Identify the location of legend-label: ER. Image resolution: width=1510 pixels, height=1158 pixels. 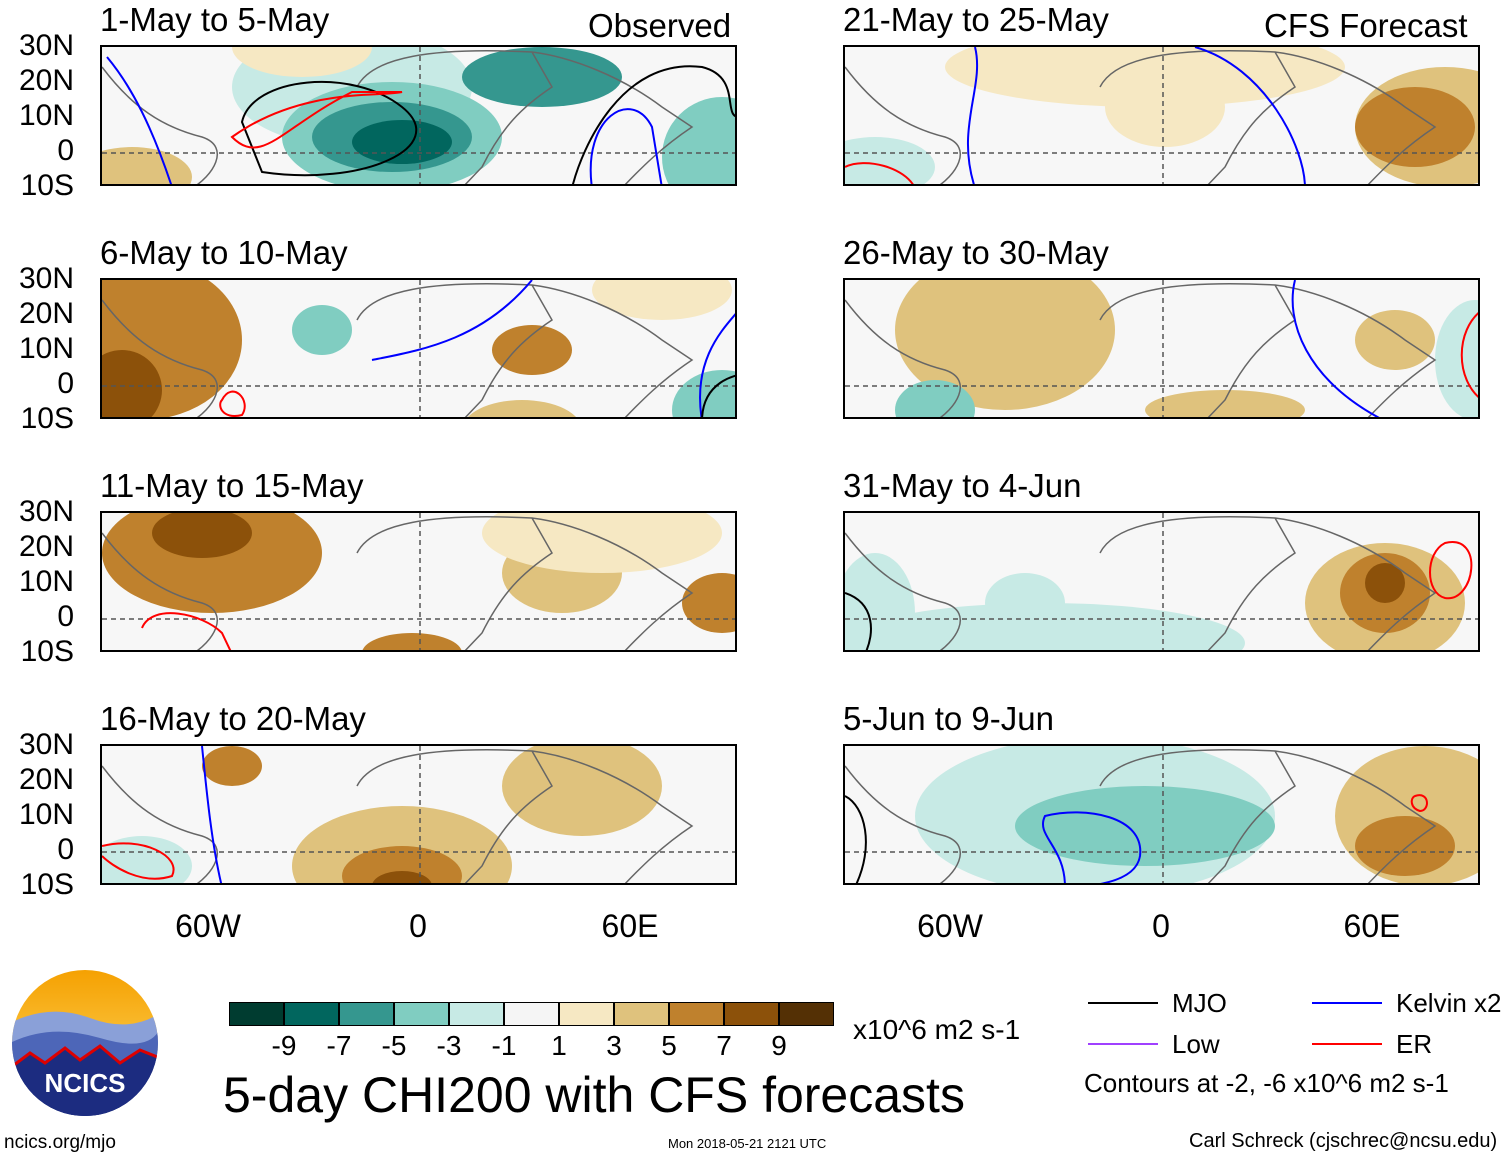
(1414, 1044).